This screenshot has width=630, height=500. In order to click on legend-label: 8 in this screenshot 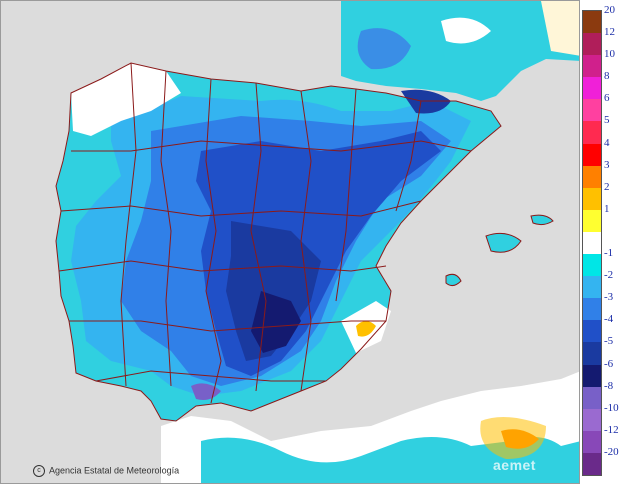, I will do `click(607, 76)`.